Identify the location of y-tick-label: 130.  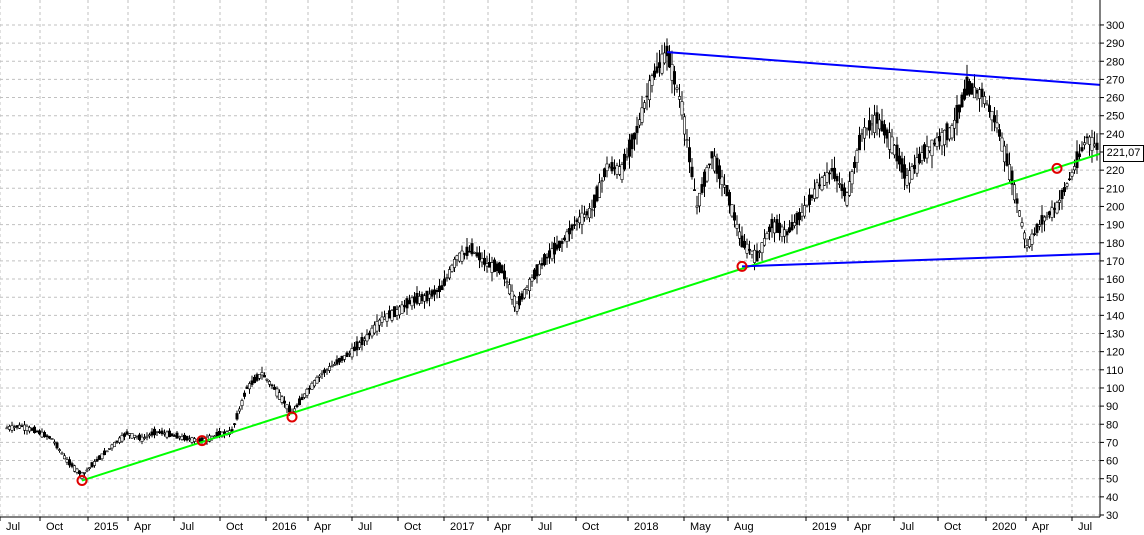
(1115, 335).